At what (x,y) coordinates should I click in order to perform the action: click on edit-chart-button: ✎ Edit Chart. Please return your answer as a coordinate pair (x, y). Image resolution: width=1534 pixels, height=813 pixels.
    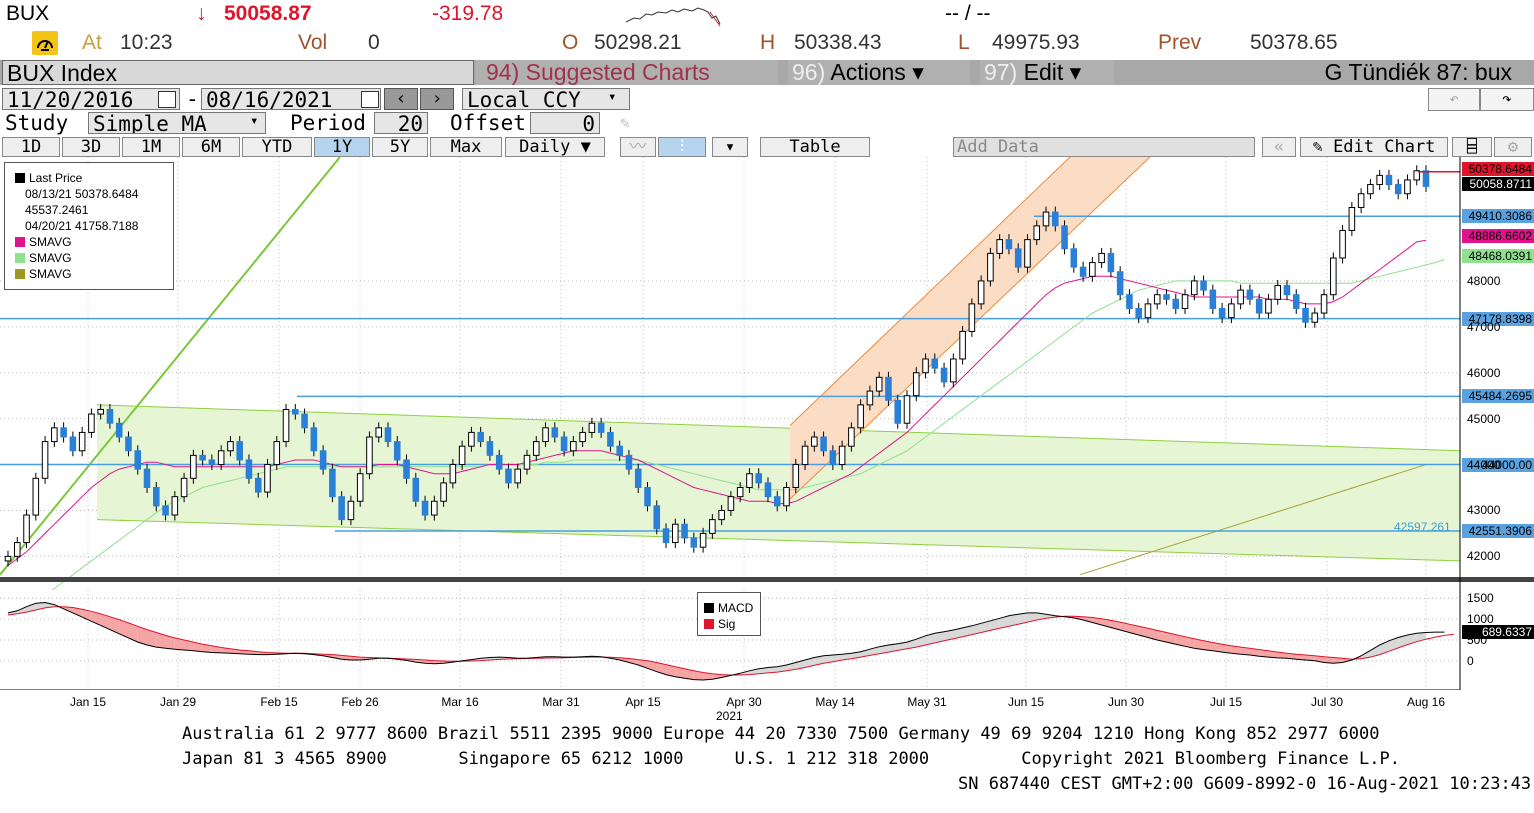
    Looking at the image, I should click on (1374, 147).